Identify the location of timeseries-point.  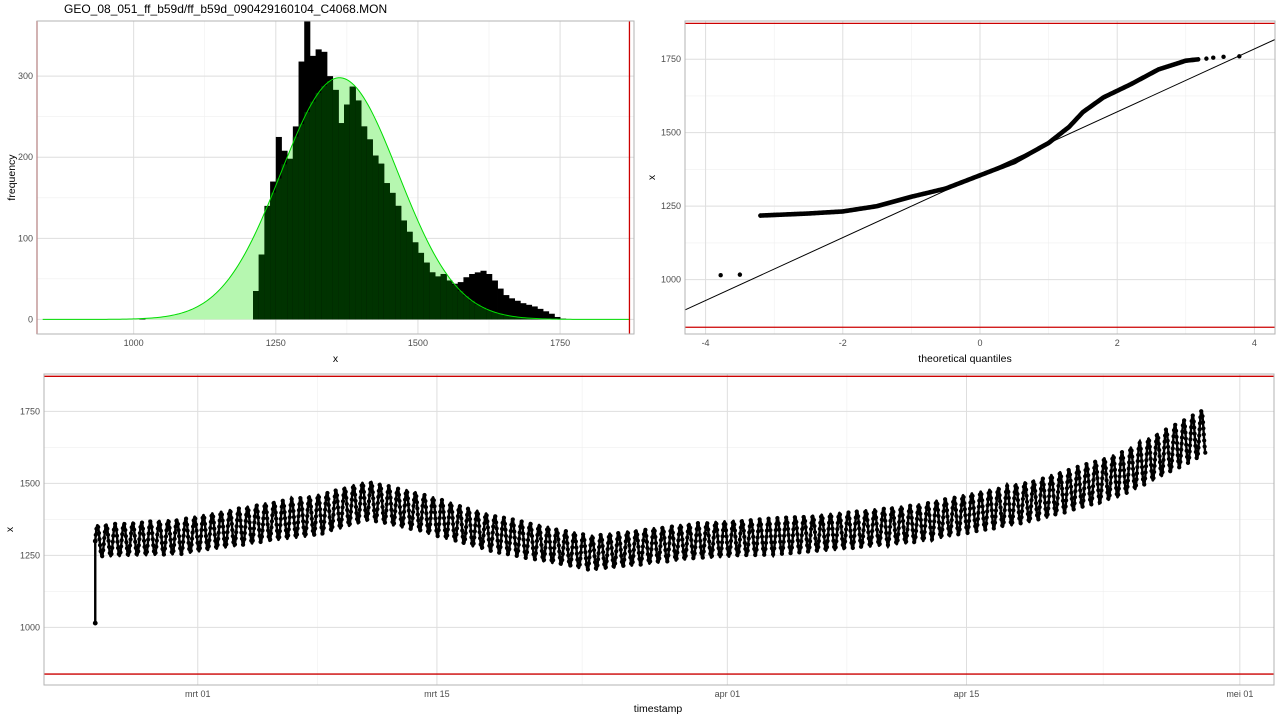
(95, 541).